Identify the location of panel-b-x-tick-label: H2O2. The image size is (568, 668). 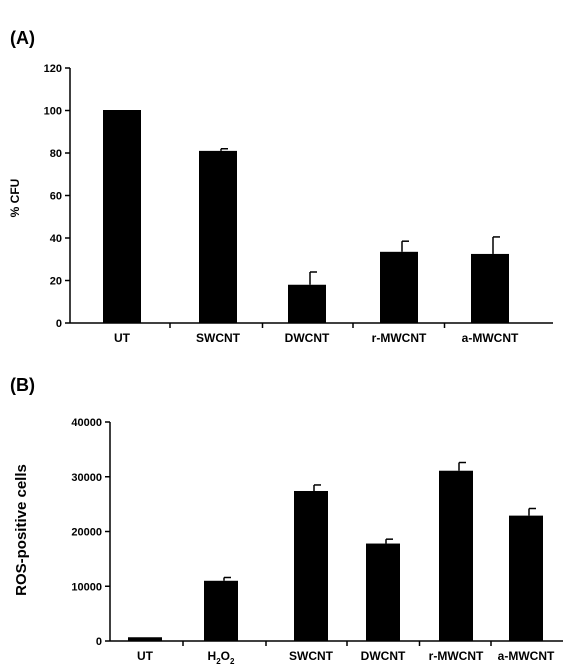
(221, 657).